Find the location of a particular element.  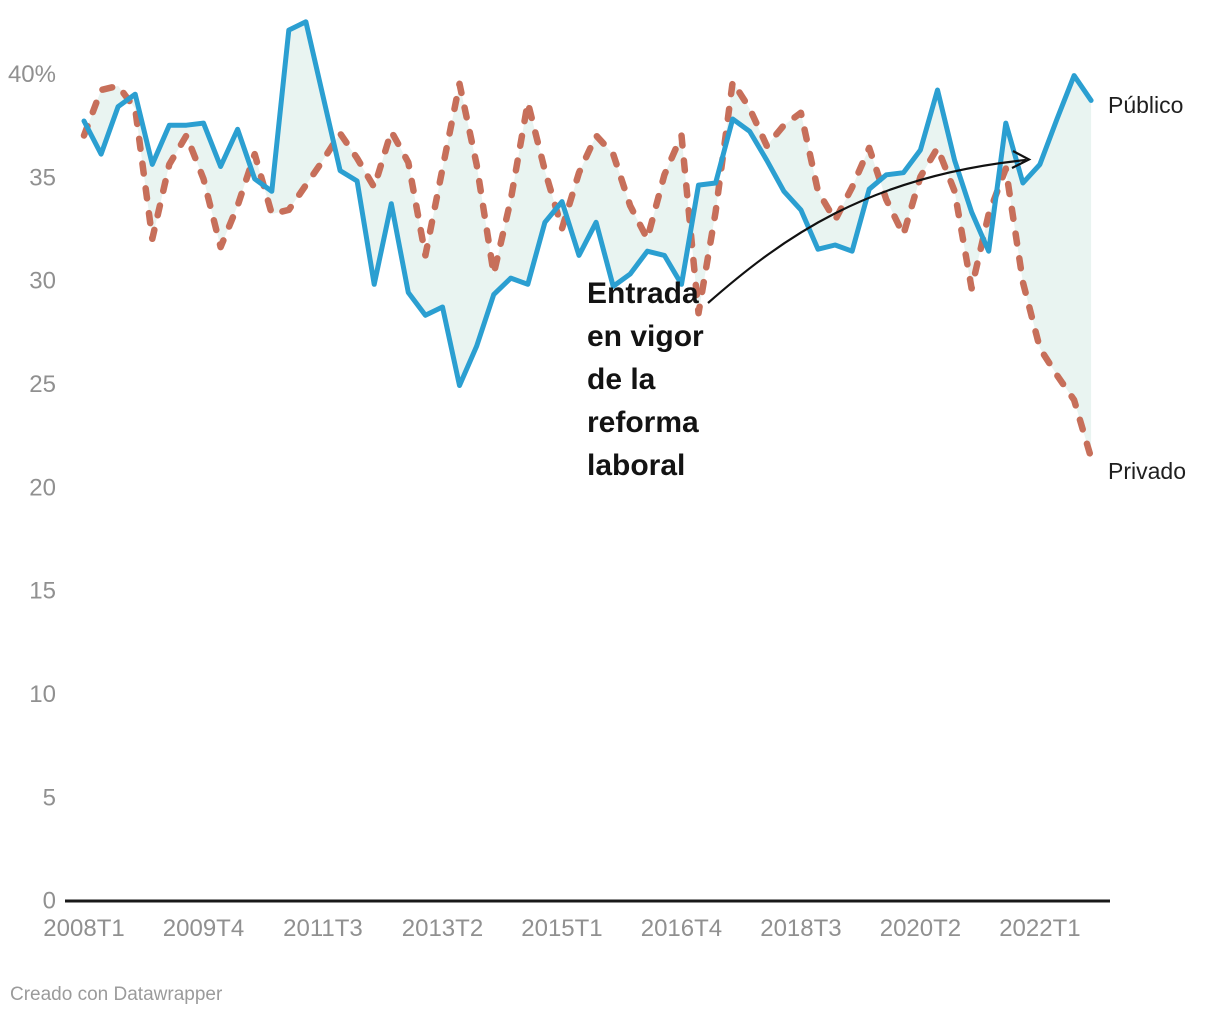

x-tick-label: 2015T1 is located at coordinates (561, 928).